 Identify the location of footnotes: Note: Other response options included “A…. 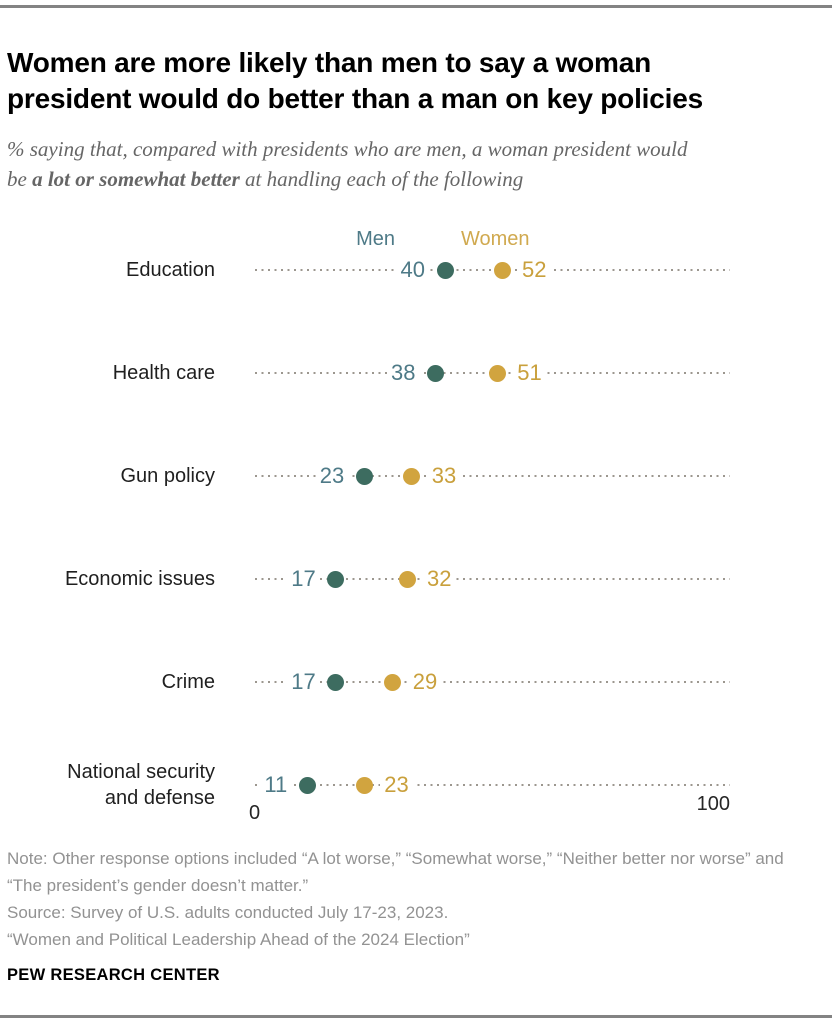
(399, 899).